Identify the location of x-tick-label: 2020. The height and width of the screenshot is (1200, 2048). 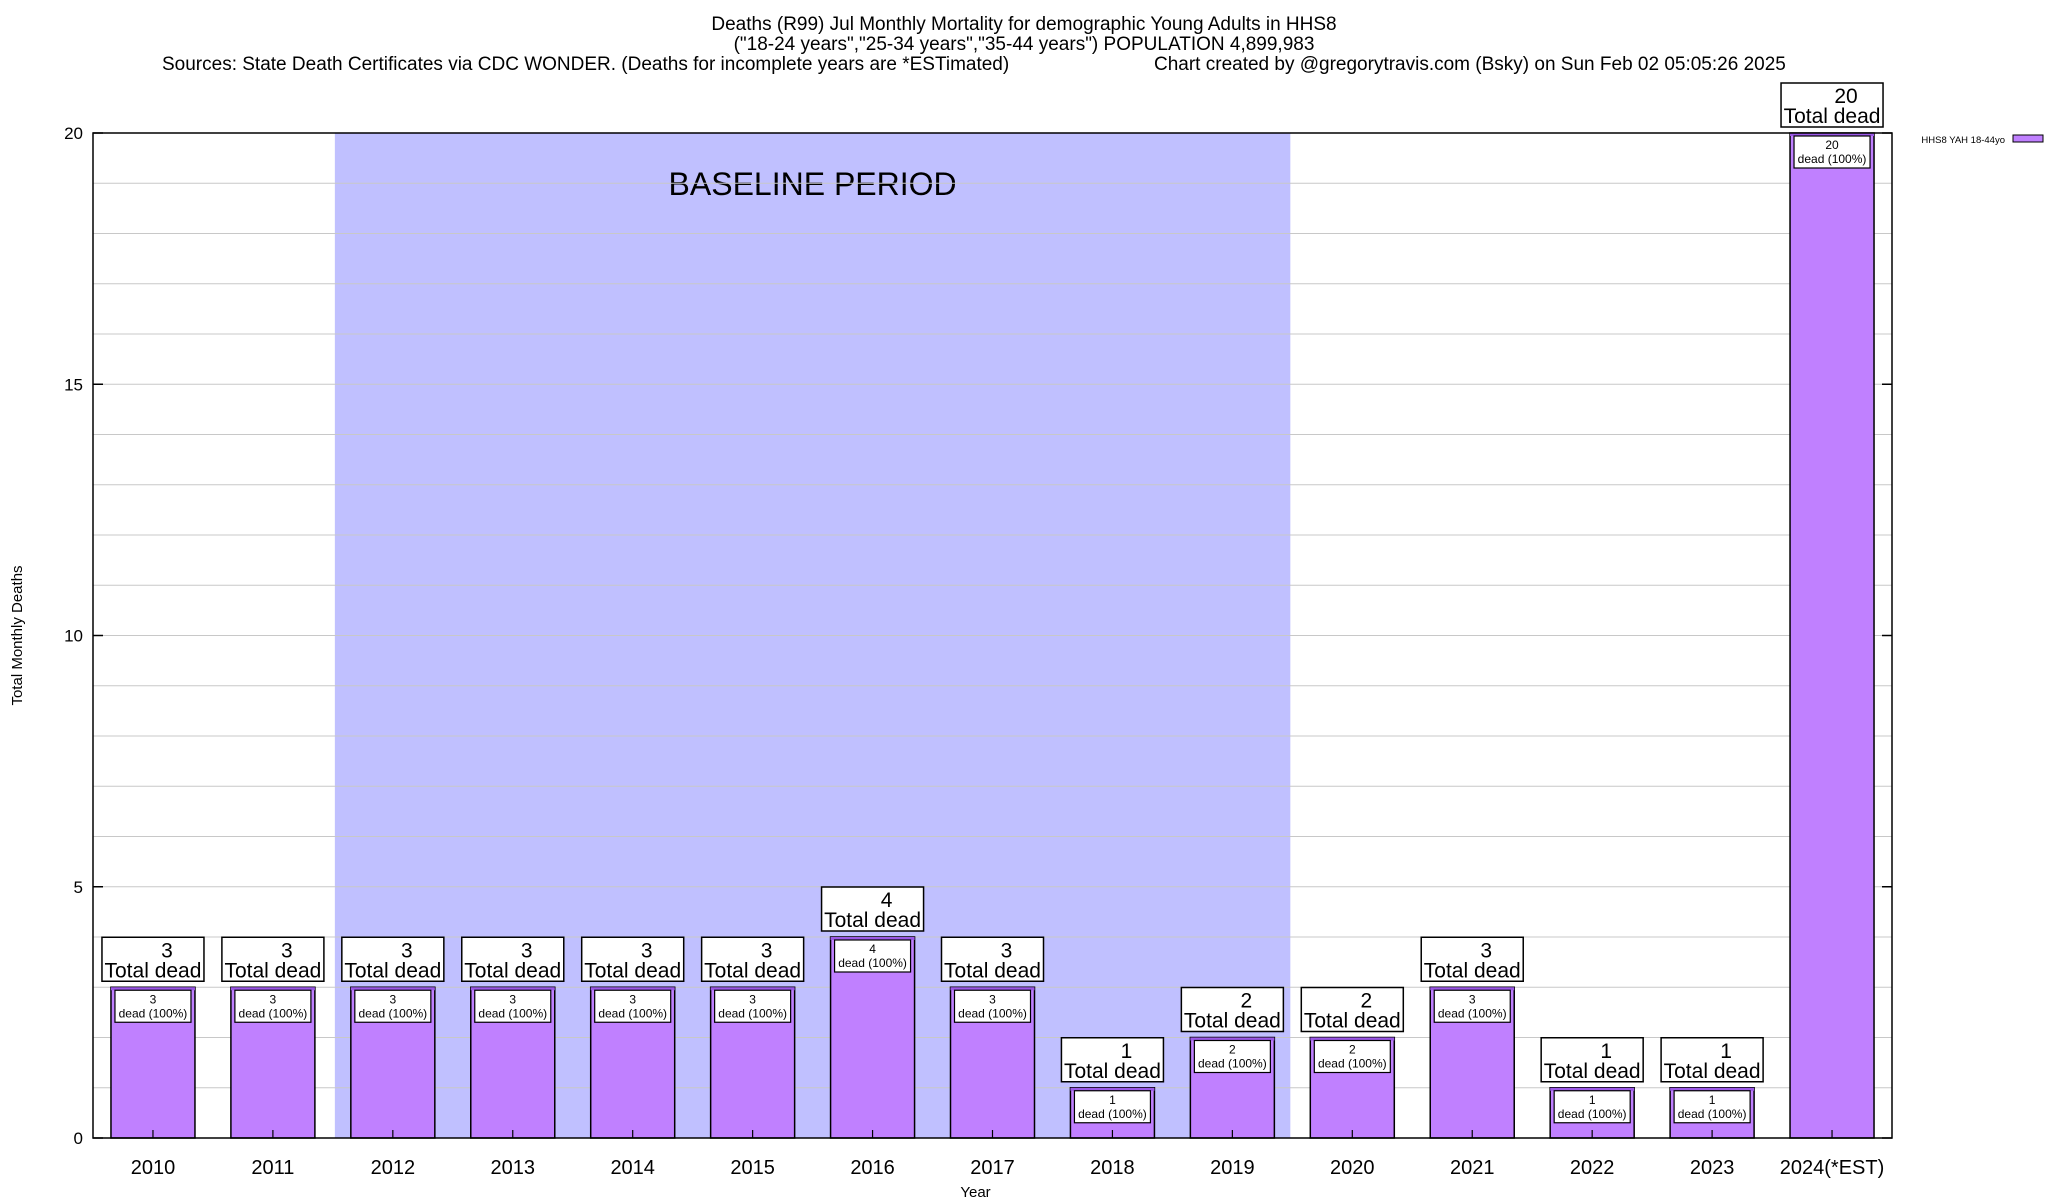
(1352, 1168).